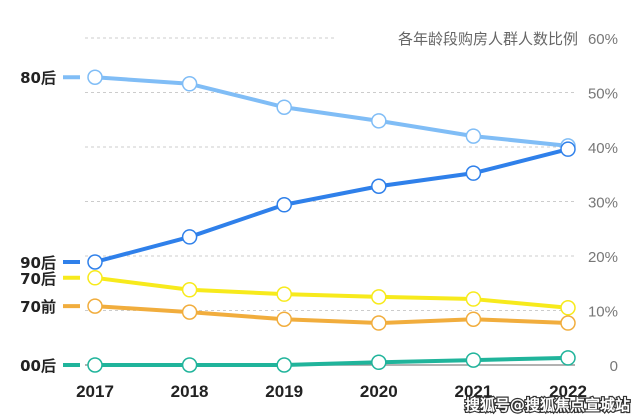 The image size is (634, 416). What do you see at coordinates (603, 39) in the screenshot?
I see `y-tick-label: 60%` at bounding box center [603, 39].